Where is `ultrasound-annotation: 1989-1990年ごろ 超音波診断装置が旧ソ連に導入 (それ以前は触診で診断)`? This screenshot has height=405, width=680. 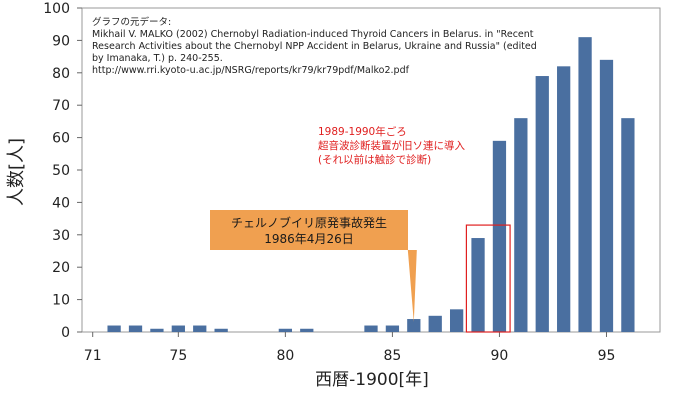
ultrasound-annotation: 1989-1990年ごろ 超音波診断装置が旧ソ連に導入 (それ以前は触診で診断) is located at coordinates (391, 145).